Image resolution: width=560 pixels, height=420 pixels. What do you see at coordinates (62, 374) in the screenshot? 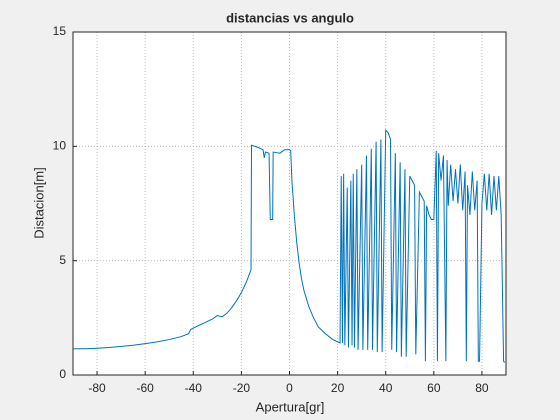
I see `y-tick-label: 0` at bounding box center [62, 374].